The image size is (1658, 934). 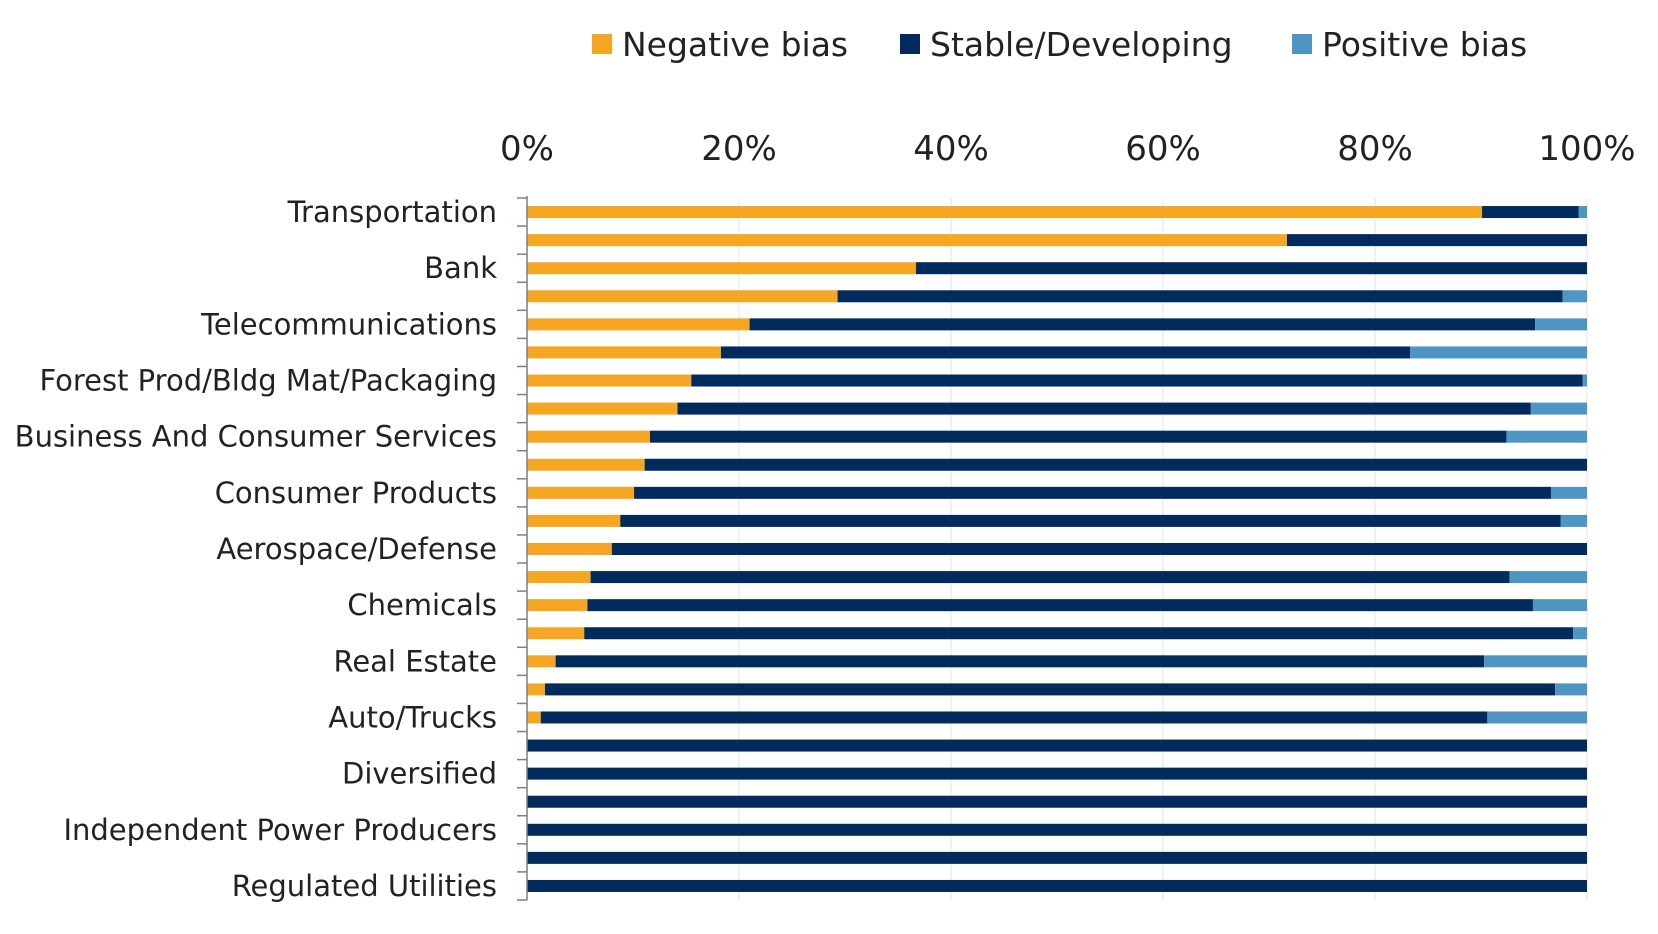 What do you see at coordinates (460, 268) in the screenshot?
I see `category-label: Bank` at bounding box center [460, 268].